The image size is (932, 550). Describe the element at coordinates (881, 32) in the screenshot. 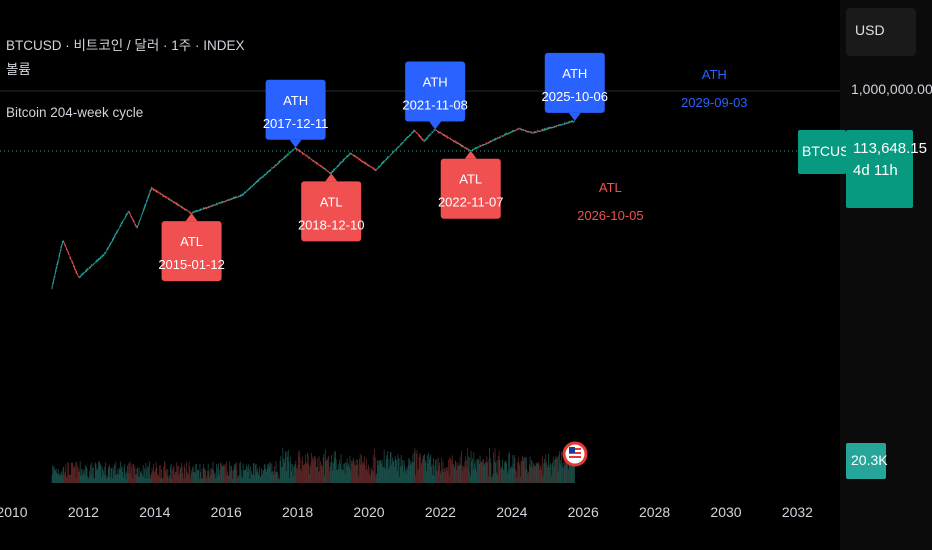

I see `currency-selector: USD` at that location.